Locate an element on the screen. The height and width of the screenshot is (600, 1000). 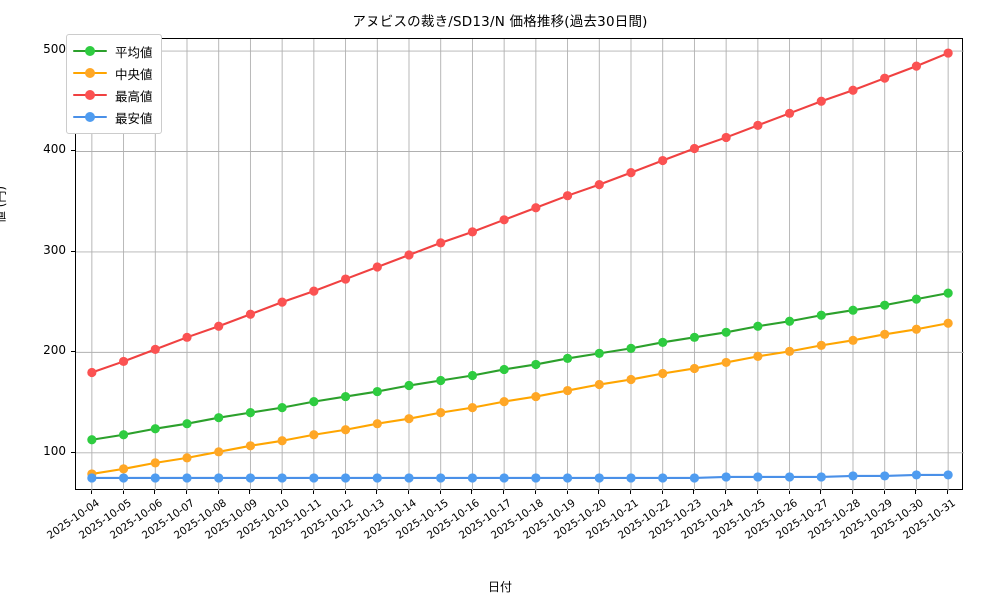
y-axis-tick-label: 400 is located at coordinates (54, 149).